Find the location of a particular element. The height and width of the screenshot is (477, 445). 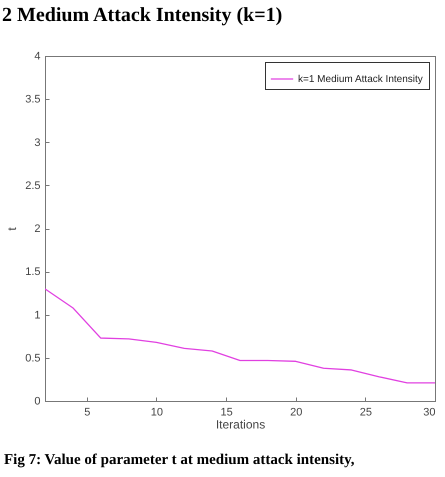

caption: Fig 7: Value of parameter t at medium attack intensity, is located at coordinates (179, 460).